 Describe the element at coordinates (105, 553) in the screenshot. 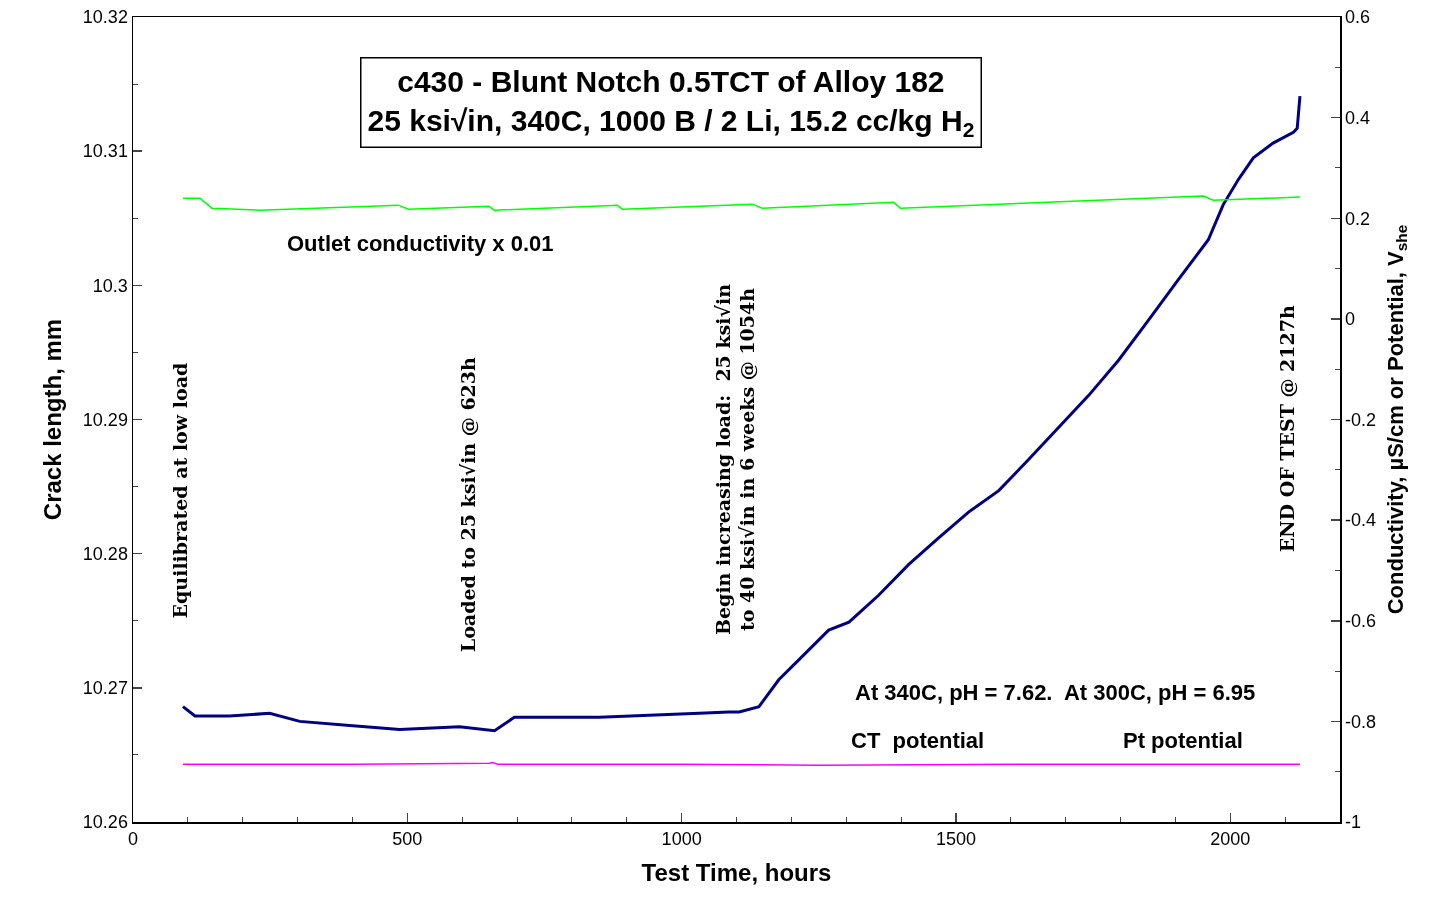

I see `y-tick-label: 10.28` at that location.